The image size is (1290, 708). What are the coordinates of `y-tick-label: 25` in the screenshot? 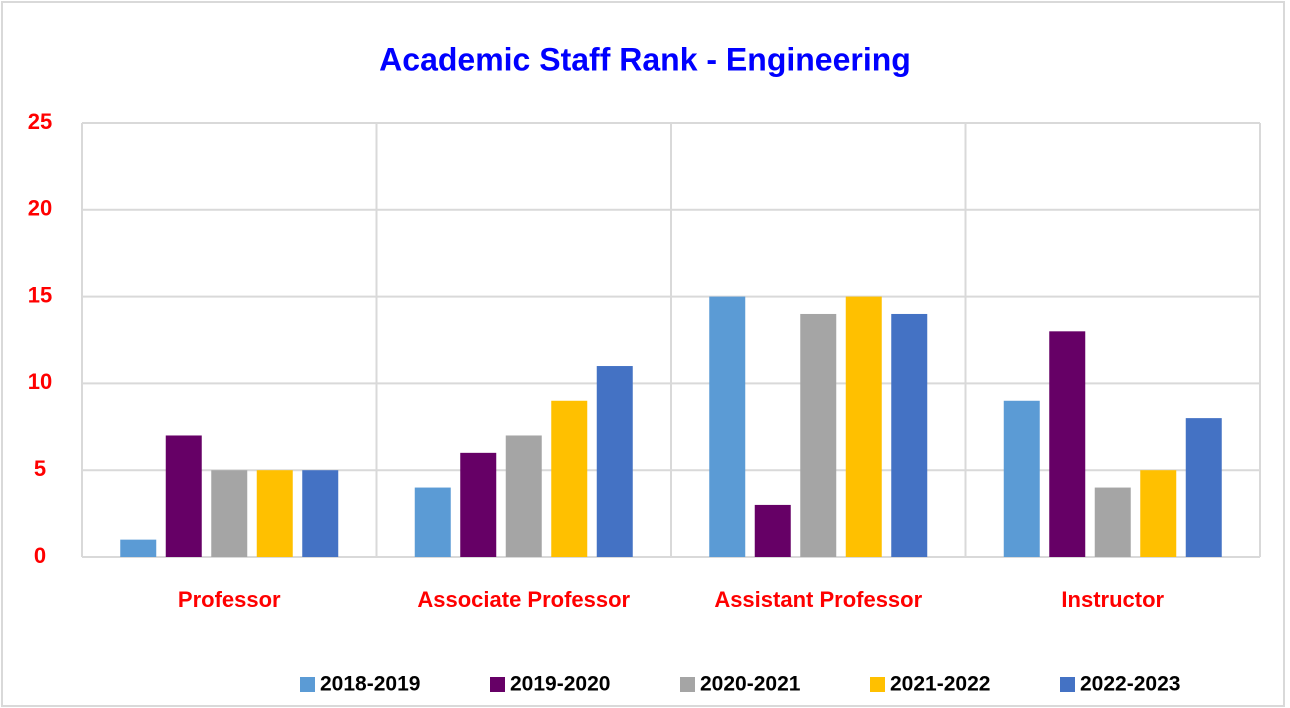 It's located at (40, 121).